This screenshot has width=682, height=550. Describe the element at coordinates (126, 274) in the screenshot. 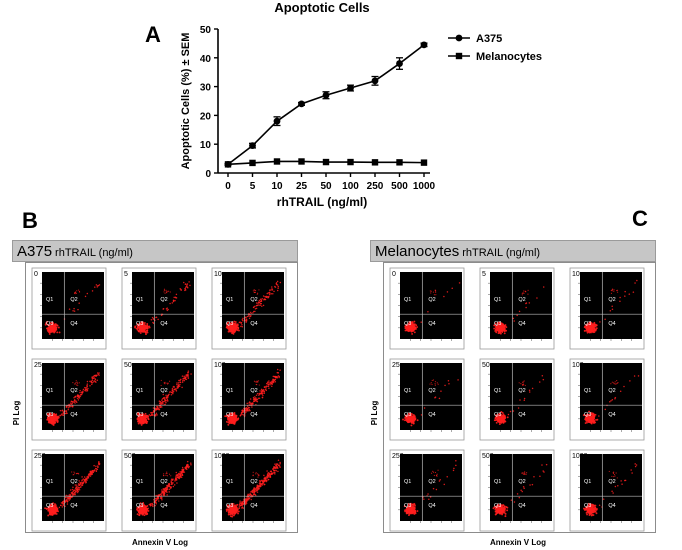

I see `dose-label: 5` at that location.